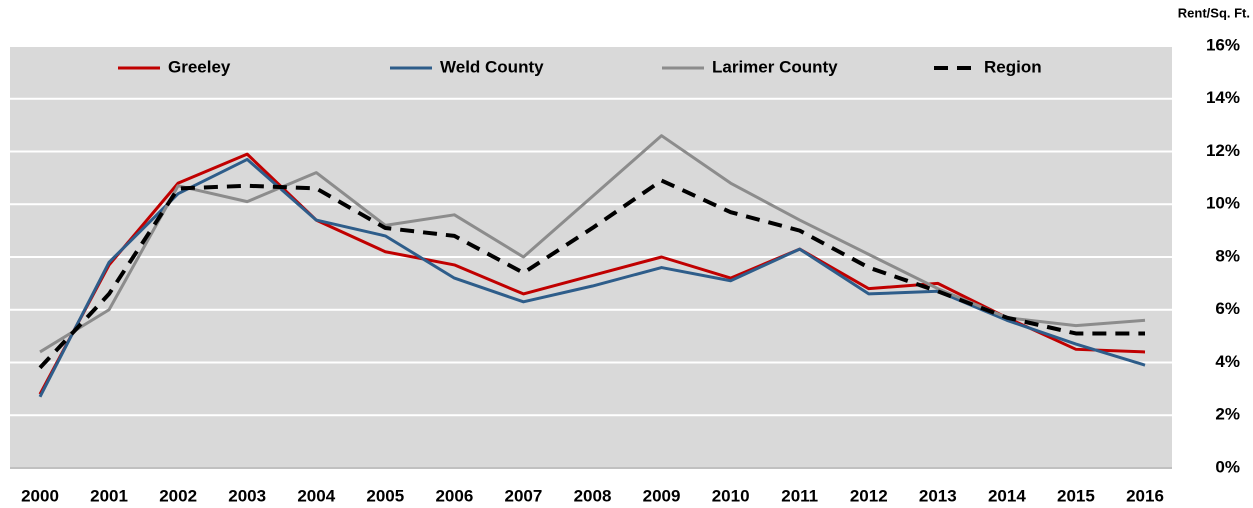  What do you see at coordinates (1223, 150) in the screenshot?
I see `y-tick-label: 12%` at bounding box center [1223, 150].